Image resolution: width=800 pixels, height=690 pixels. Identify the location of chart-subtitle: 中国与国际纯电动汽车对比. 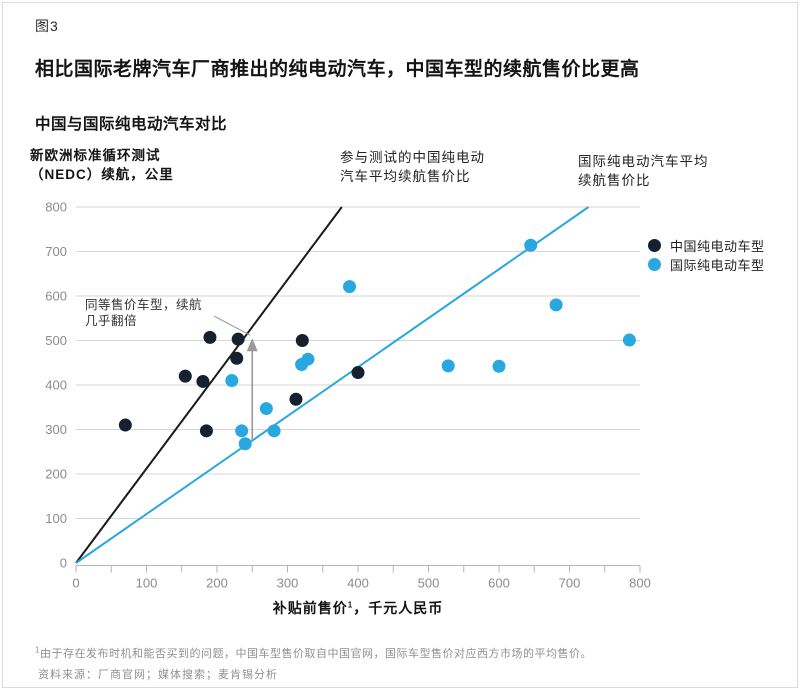
(131, 124).